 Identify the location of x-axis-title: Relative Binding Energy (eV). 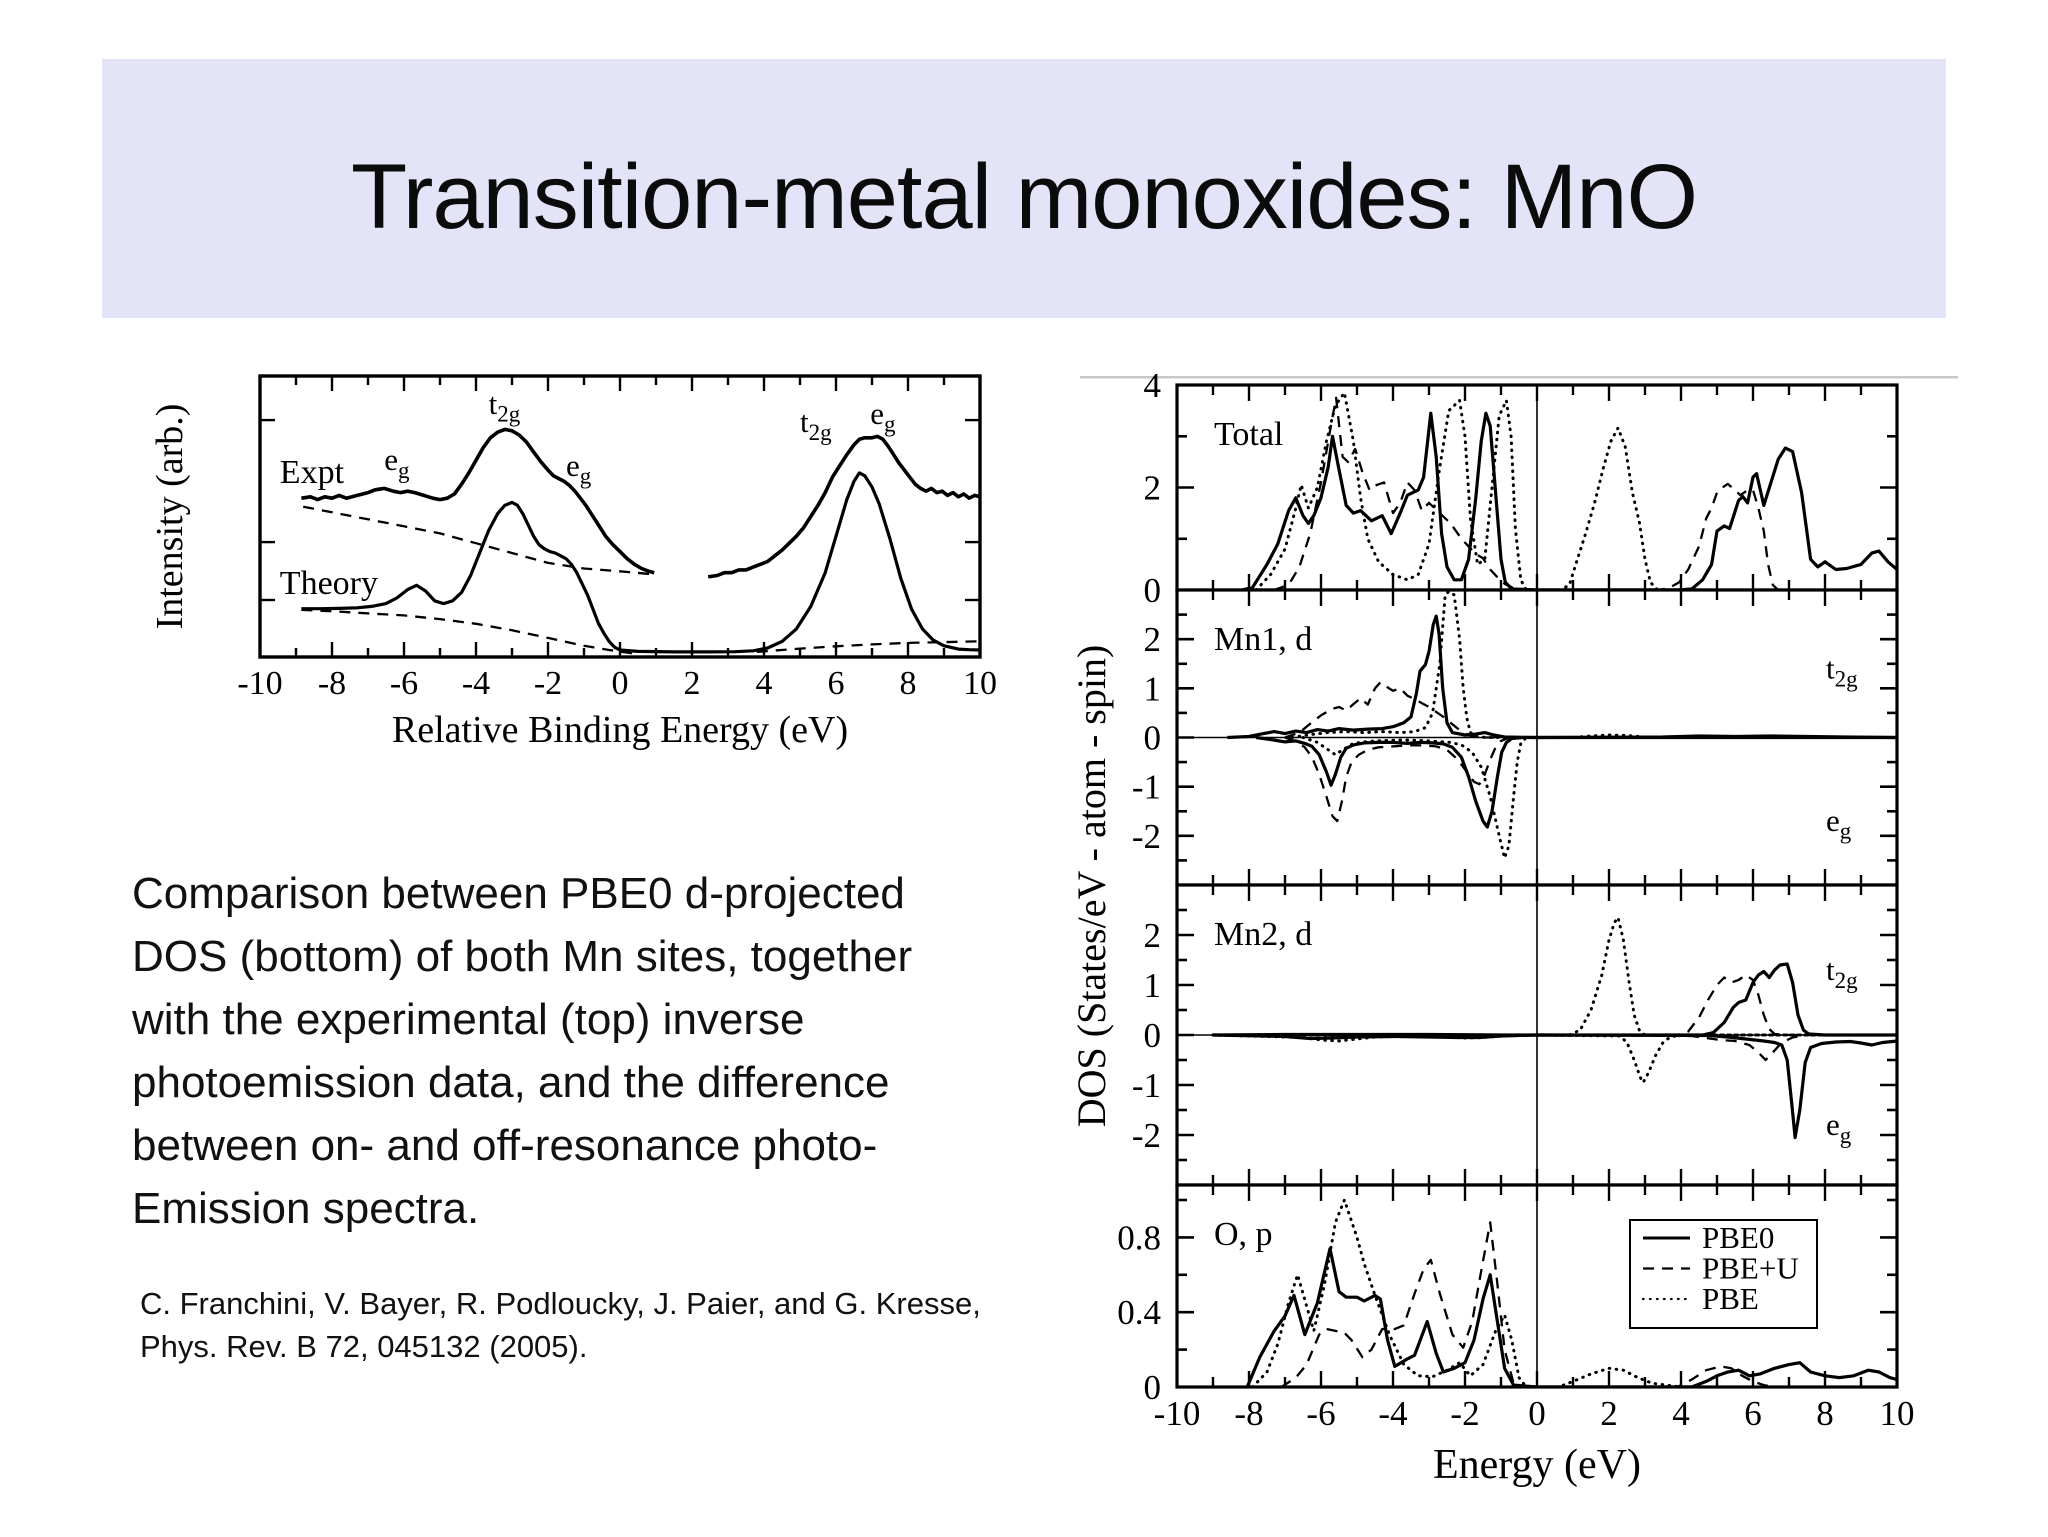
(620, 730).